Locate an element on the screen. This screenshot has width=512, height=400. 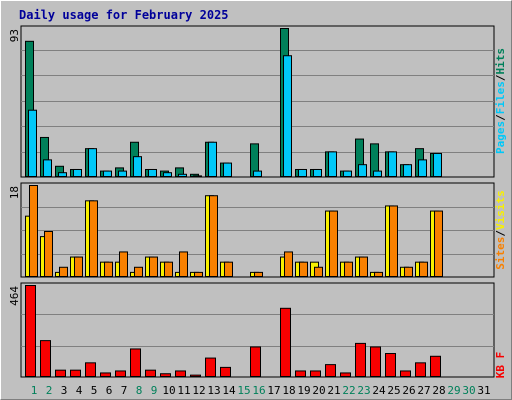
legend-entry: Visits is located at coordinates (500, 210).